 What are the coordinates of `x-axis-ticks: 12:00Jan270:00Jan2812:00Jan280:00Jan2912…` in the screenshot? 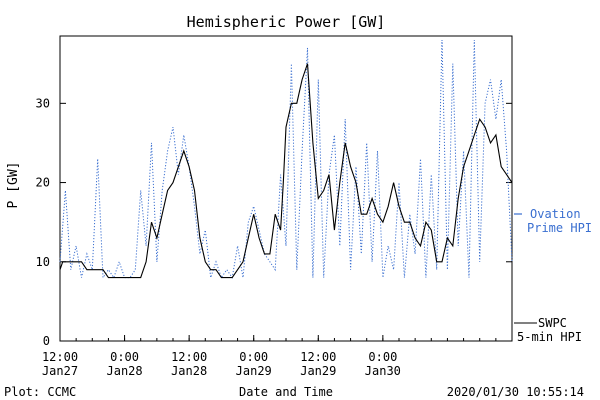 It's located at (277, 356).